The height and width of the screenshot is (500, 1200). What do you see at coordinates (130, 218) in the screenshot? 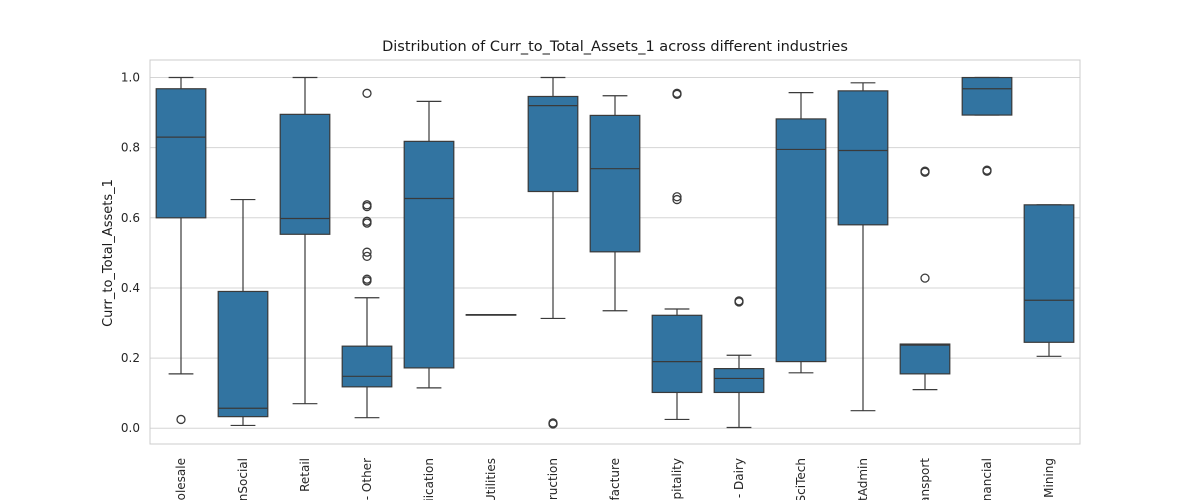
I see `y-tick-label: 0.6` at bounding box center [130, 218].